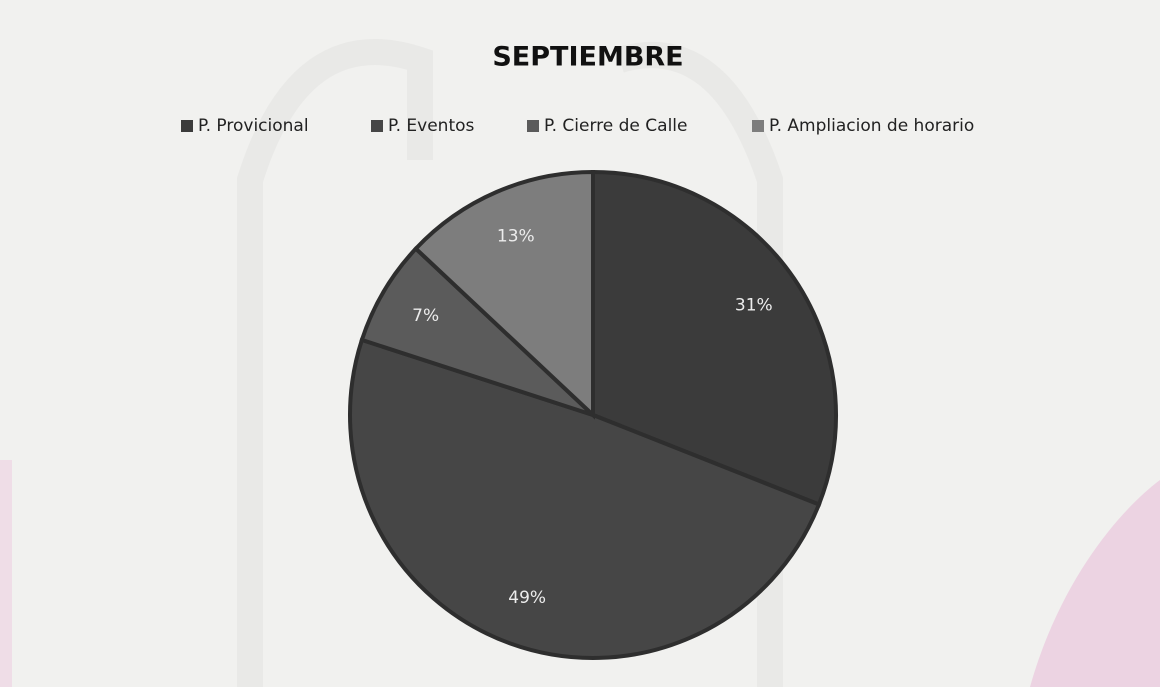  Describe the element at coordinates (754, 306) in the screenshot. I see `data-label: 31%` at that location.